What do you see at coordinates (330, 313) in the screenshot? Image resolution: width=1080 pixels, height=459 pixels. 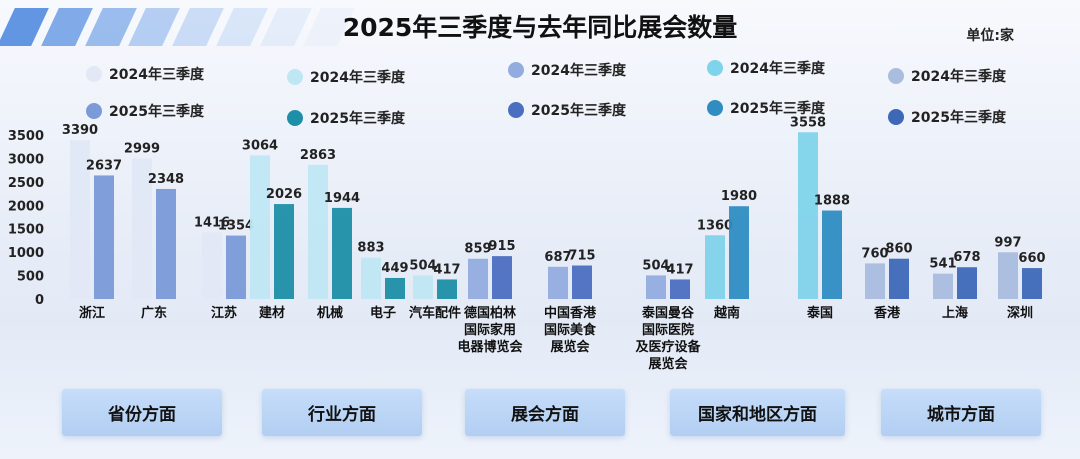 I see `x-tick-label-4-0: 机械` at bounding box center [330, 313].